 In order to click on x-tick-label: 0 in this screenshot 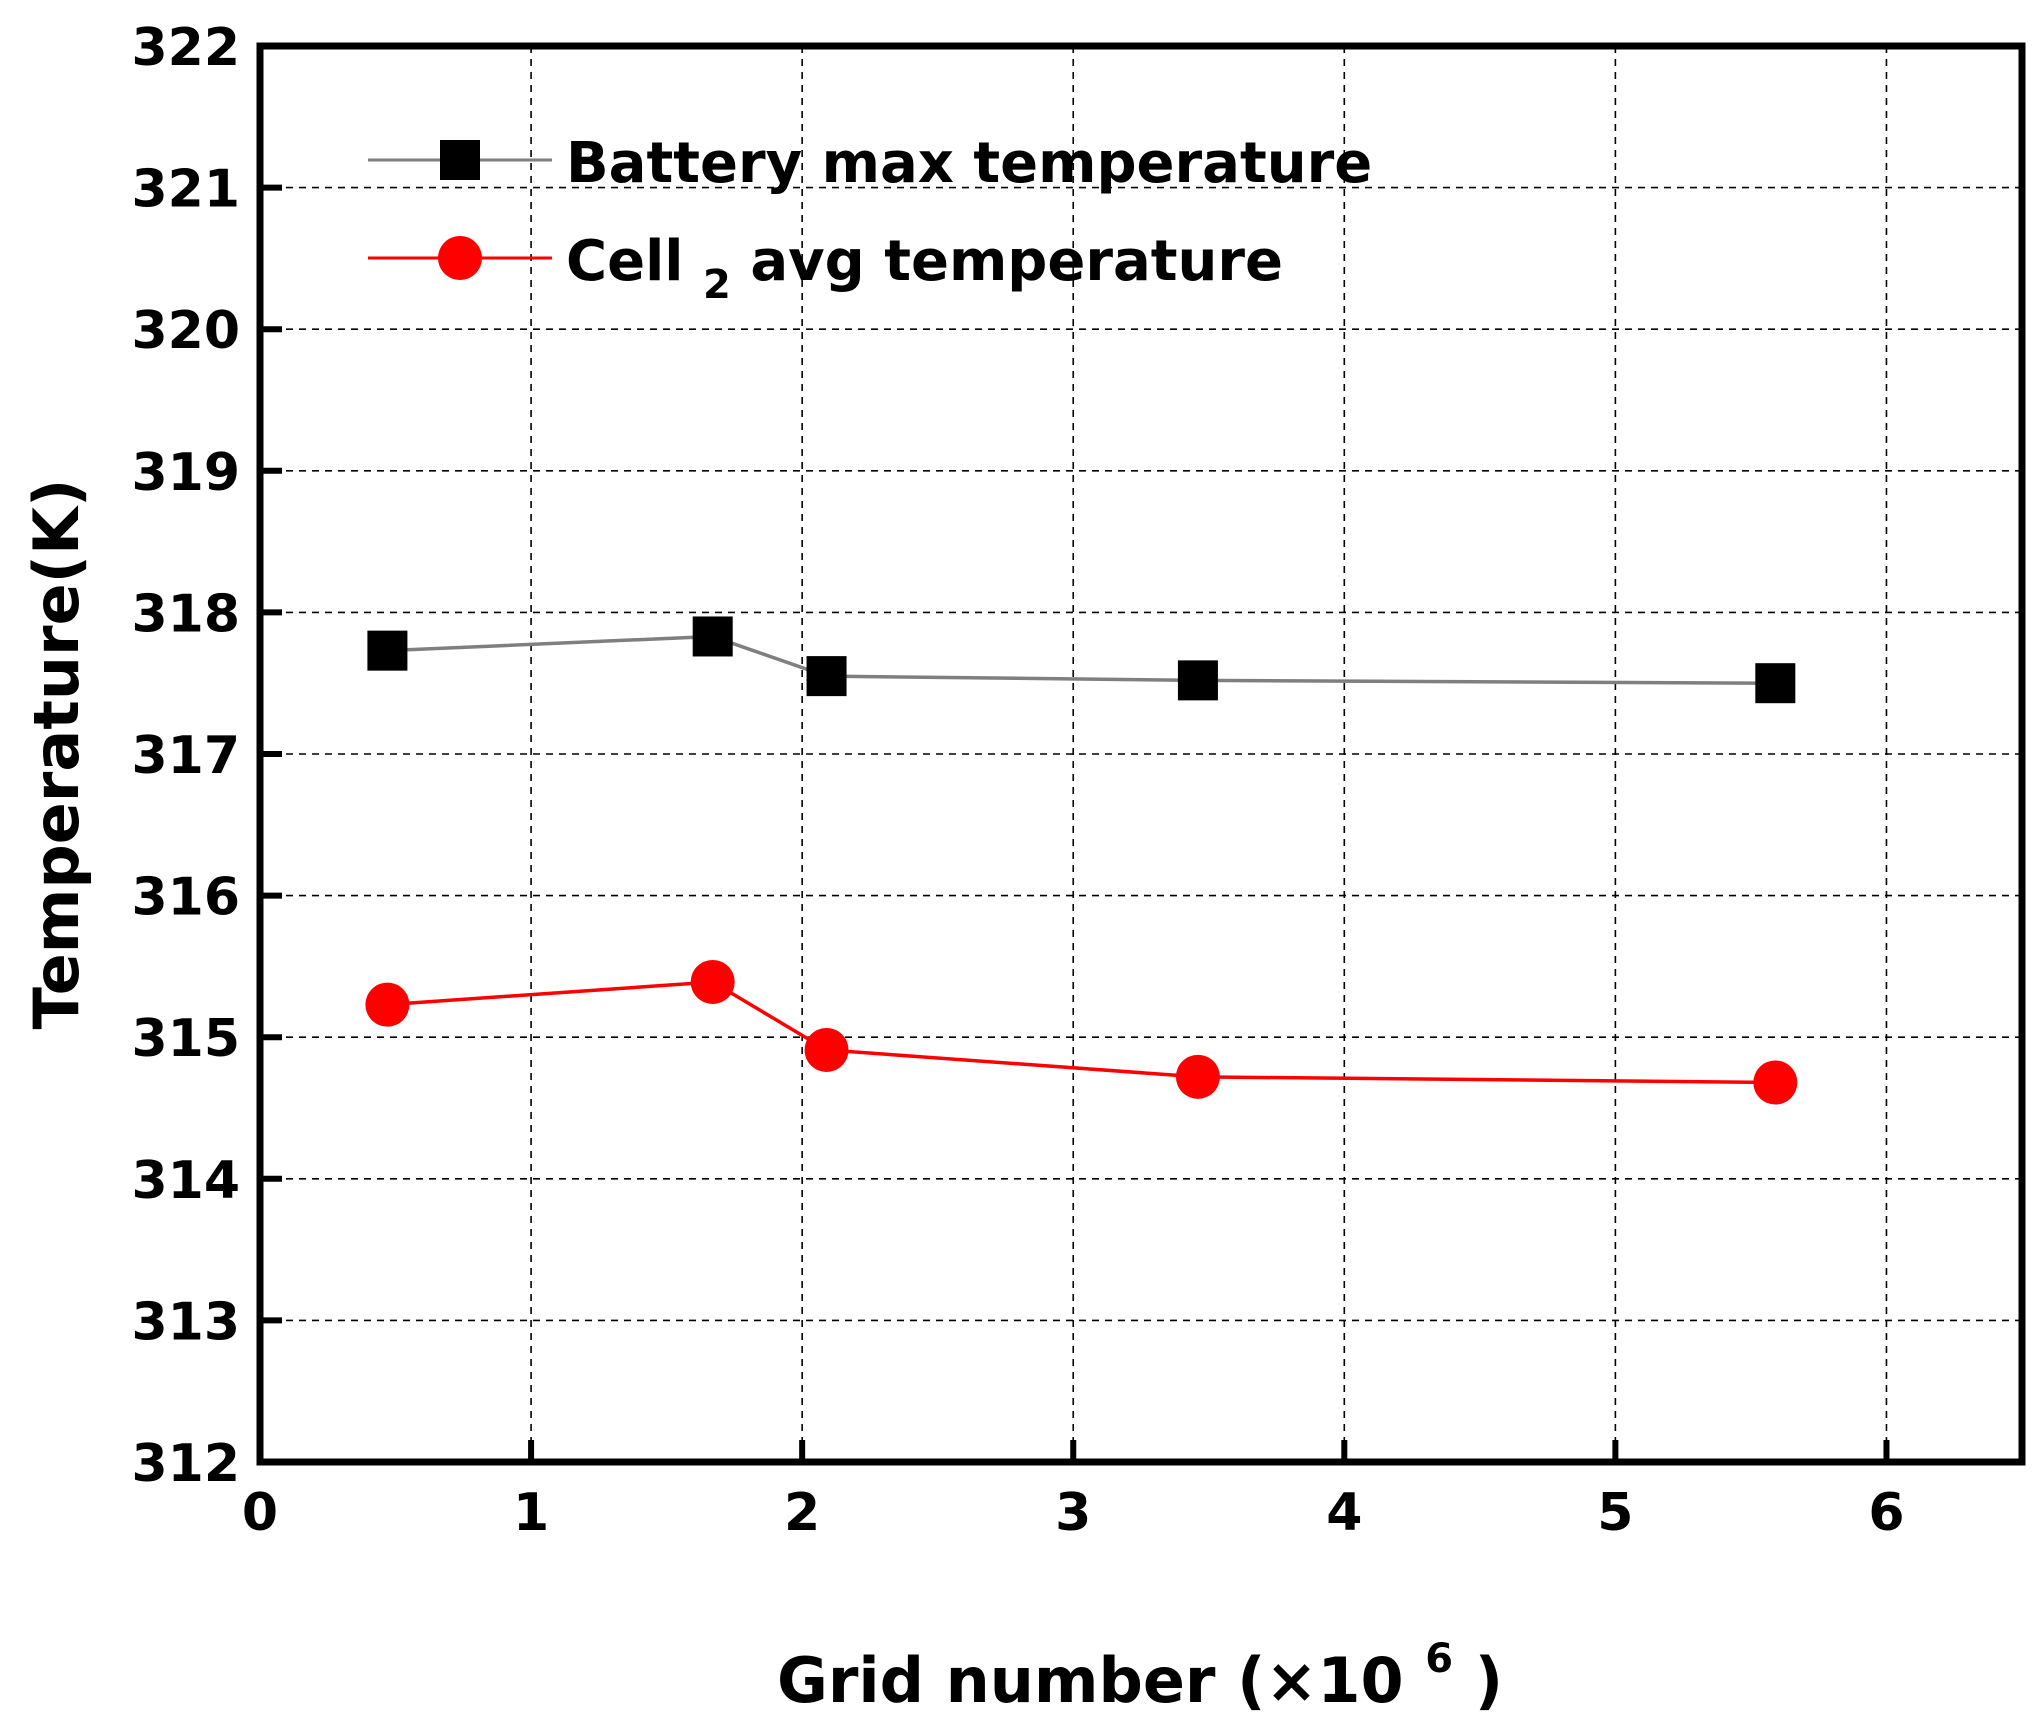, I will do `click(260, 1513)`.